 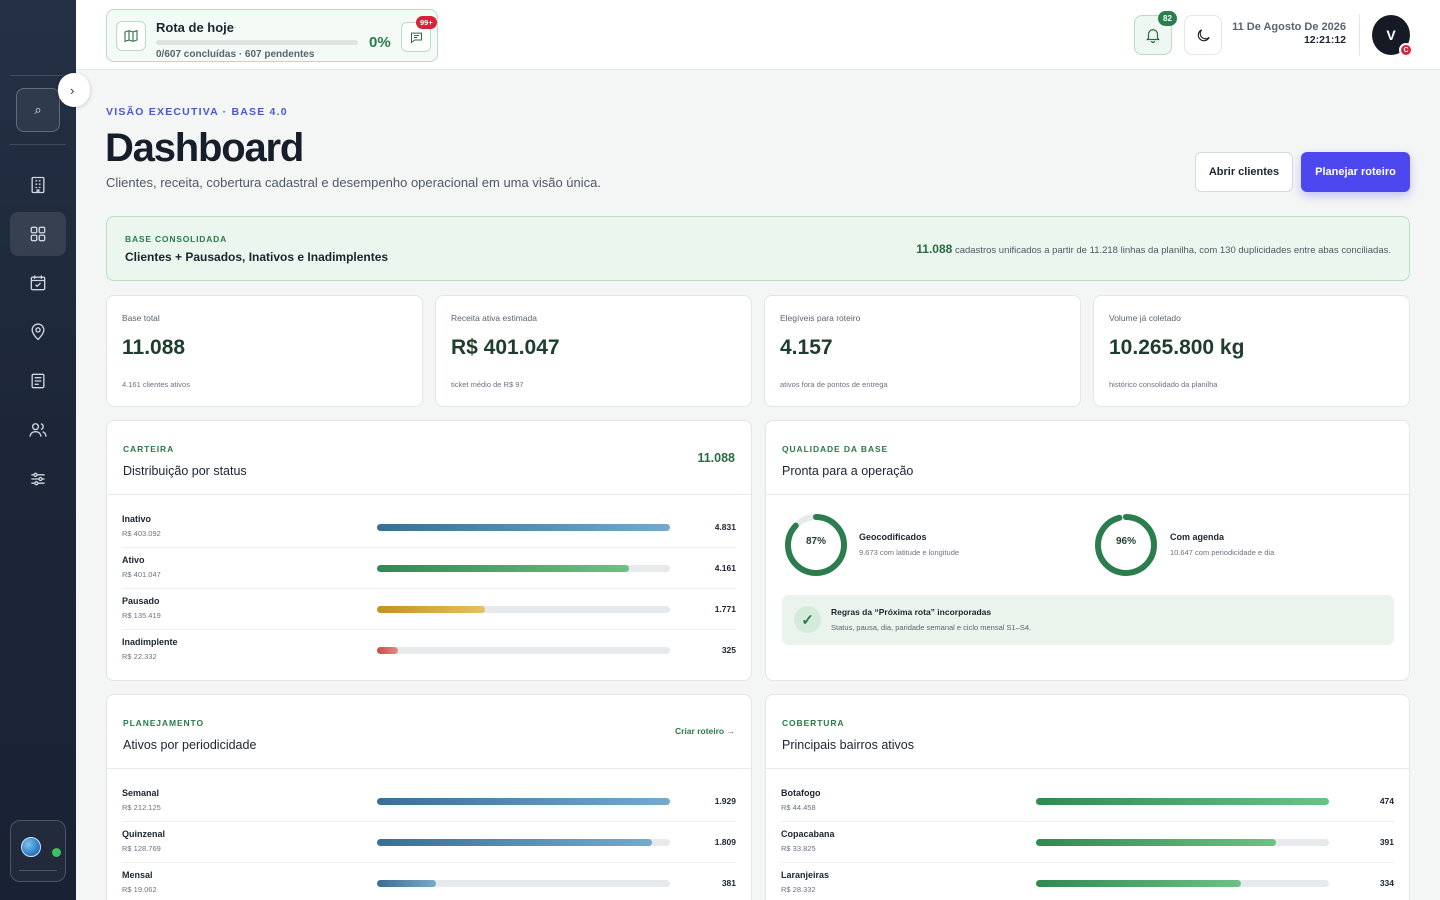 I want to click on sidebar-item-schedule, so click(x=38, y=283).